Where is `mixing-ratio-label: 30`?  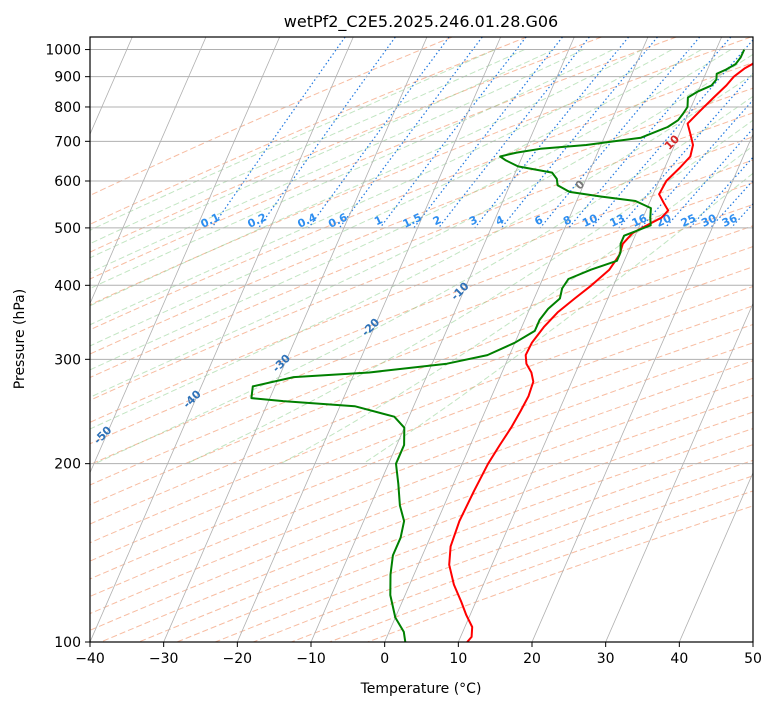
mixing-ratio-label: 30 is located at coordinates (709, 220).